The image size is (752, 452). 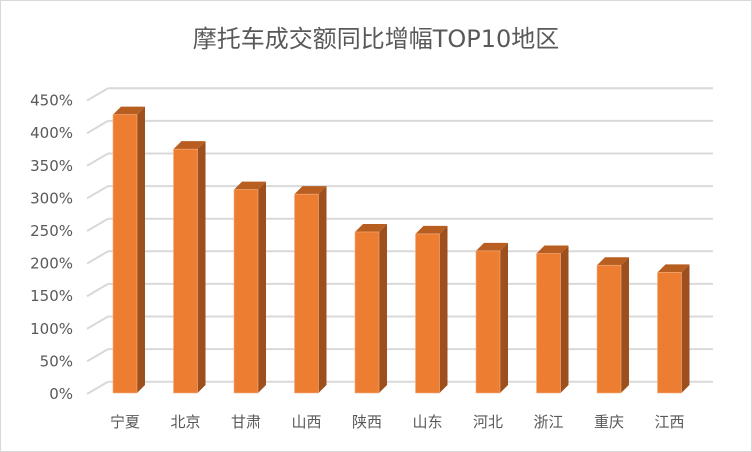 What do you see at coordinates (51, 166) in the screenshot?
I see `y-tick-label: 350%` at bounding box center [51, 166].